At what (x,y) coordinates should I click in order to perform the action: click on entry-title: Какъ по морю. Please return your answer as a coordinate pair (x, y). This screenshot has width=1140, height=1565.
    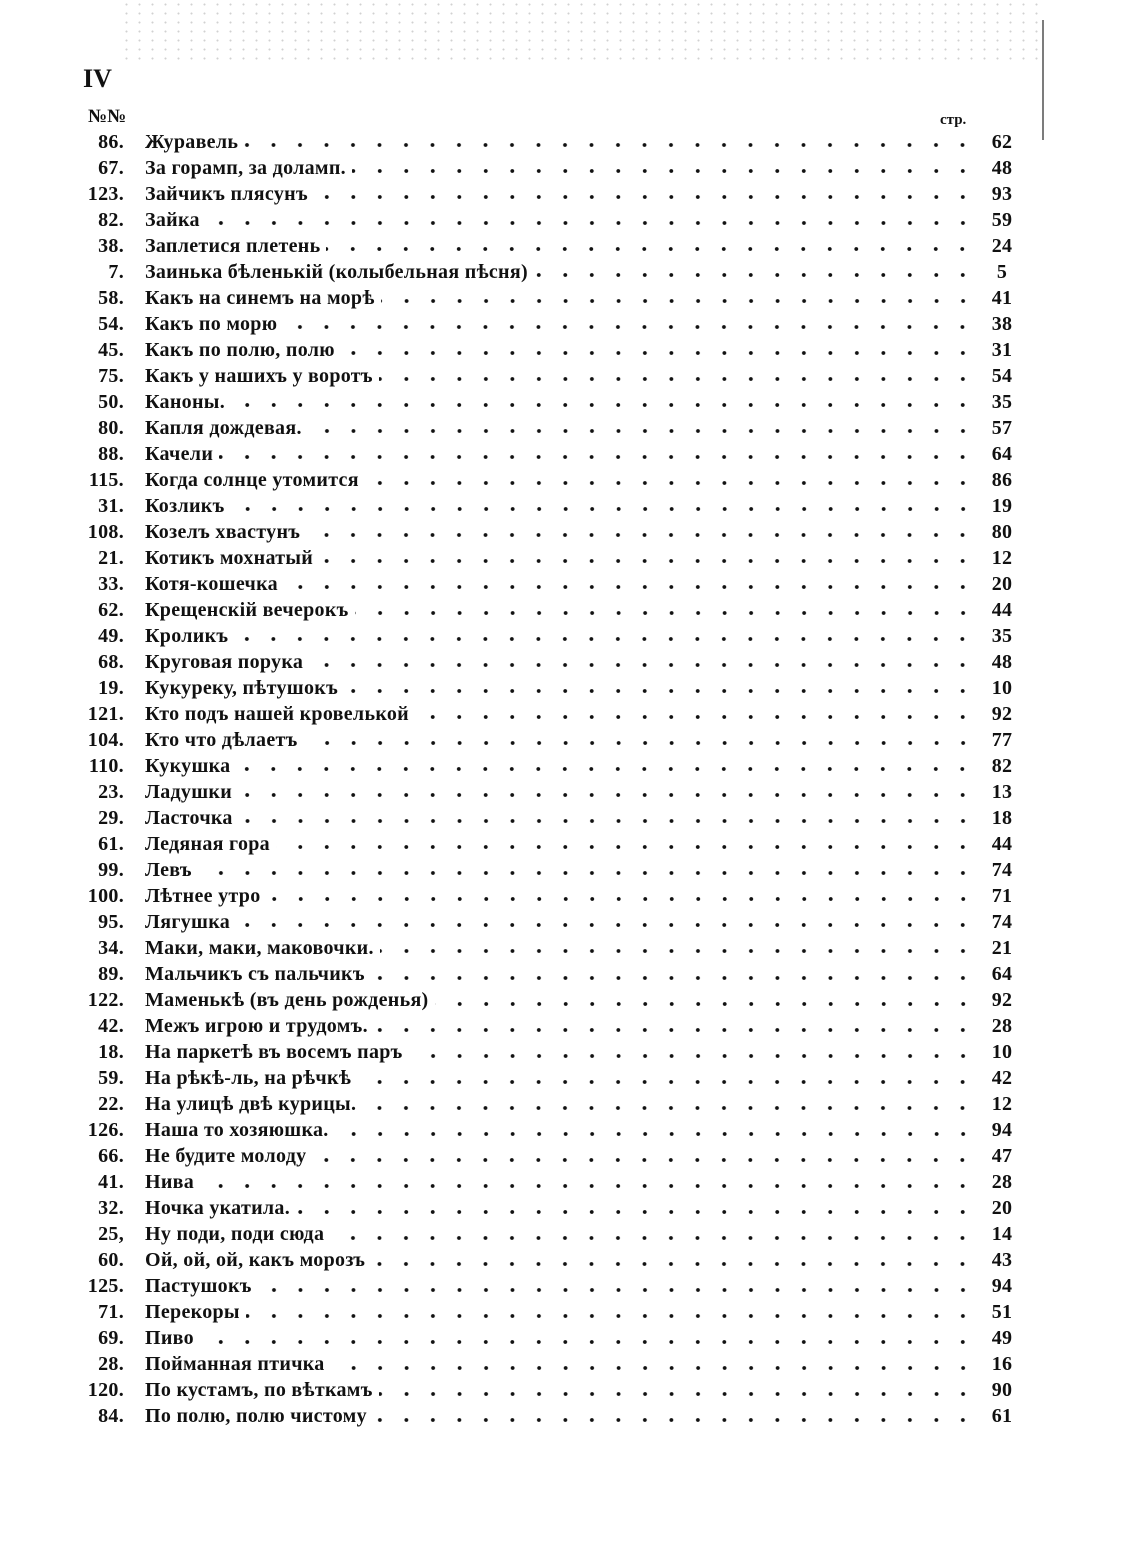
    Looking at the image, I should click on (211, 323).